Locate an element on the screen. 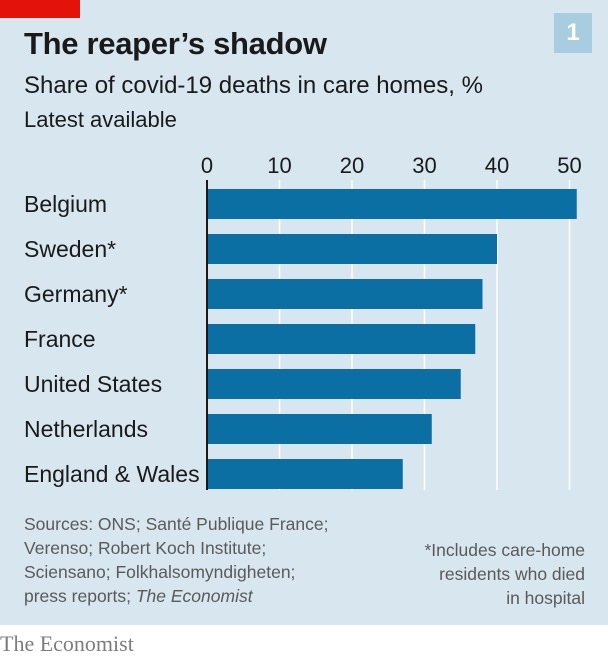 Image resolution: width=608 pixels, height=662 pixels. chart-title: The reaper’s shadow is located at coordinates (175, 43).